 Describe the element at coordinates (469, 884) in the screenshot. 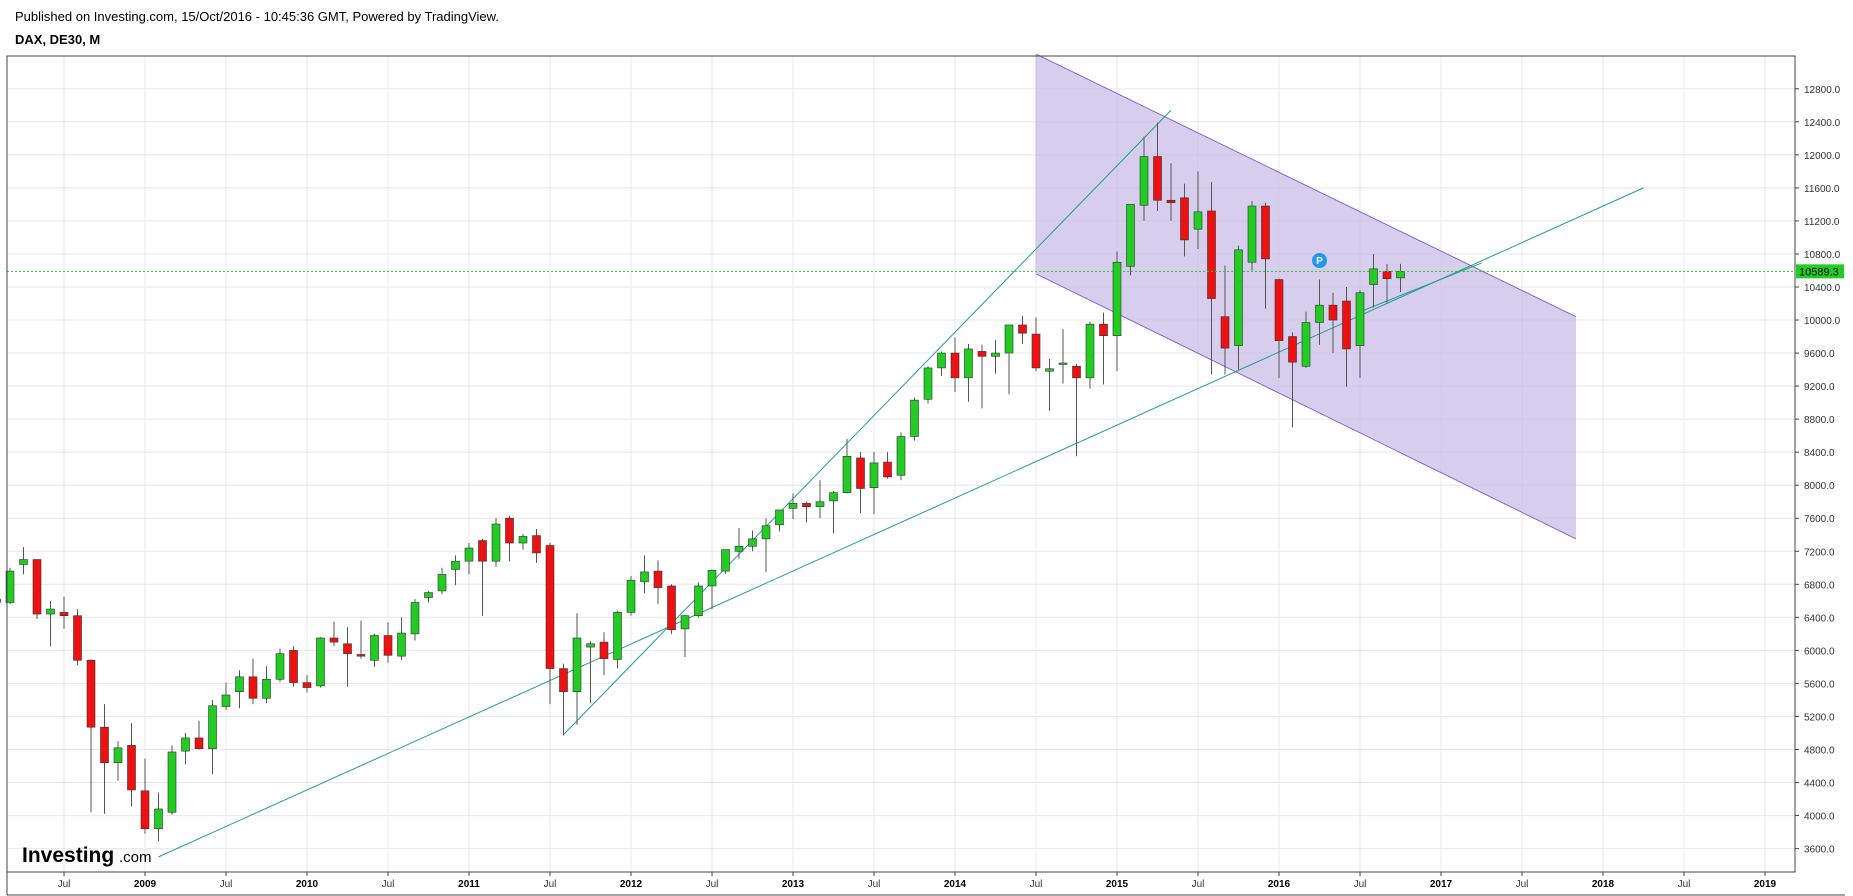

I see `x-tick-label: 2011` at that location.